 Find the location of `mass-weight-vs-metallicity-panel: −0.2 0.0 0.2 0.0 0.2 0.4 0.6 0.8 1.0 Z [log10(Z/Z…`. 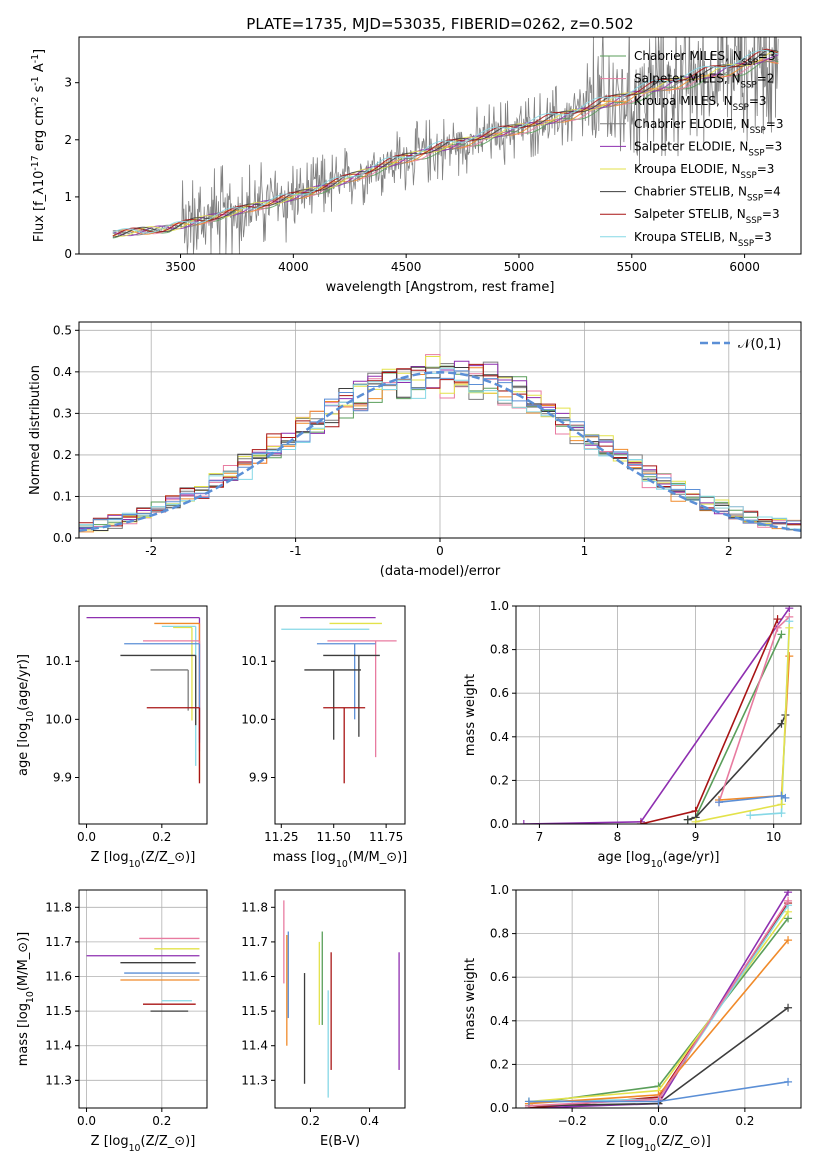

mass-weight-vs-metallicity-panel: −0.2 0.0 0.2 0.0 0.2 0.4 0.6 0.8 1.0 Z [log10(Z/Z… is located at coordinates (632, 1018).